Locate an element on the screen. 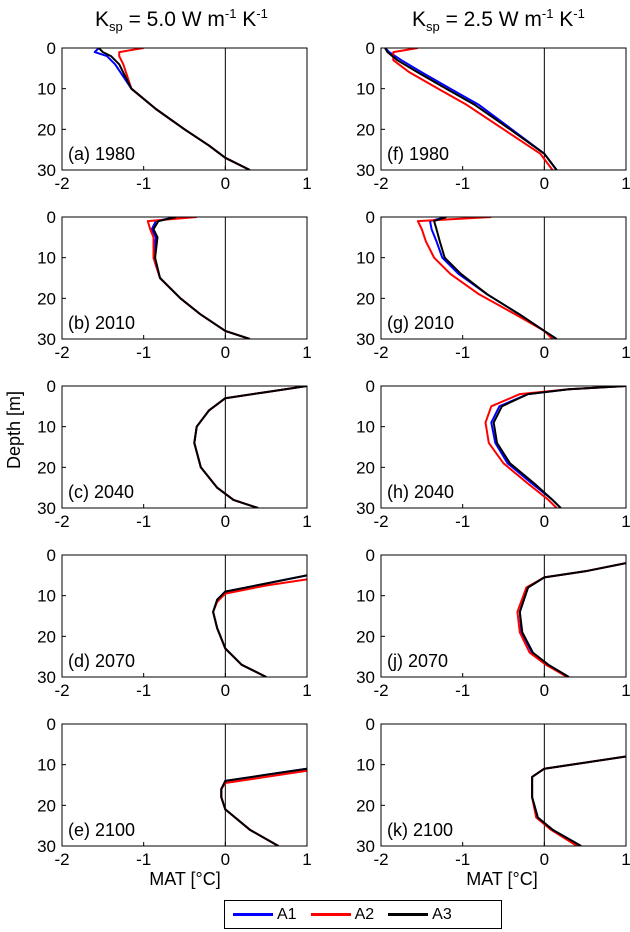  panel-label: (g) 2010 is located at coordinates (420, 323).